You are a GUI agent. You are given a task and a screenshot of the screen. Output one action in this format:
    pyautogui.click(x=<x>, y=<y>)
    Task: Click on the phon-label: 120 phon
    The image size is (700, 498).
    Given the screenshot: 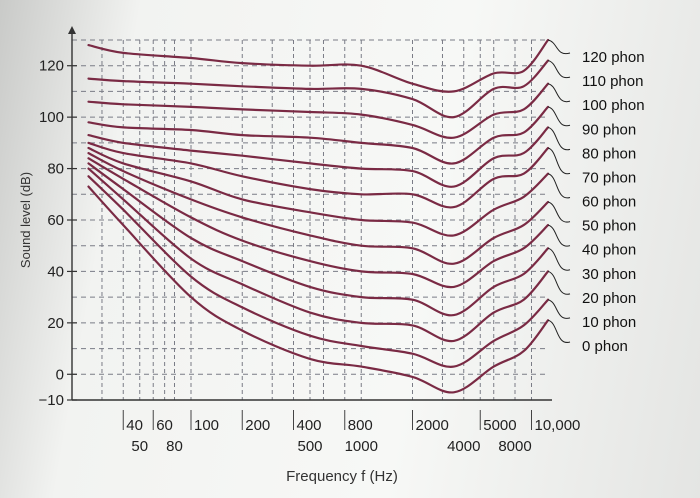 What is the action you would take?
    pyautogui.click(x=613, y=57)
    